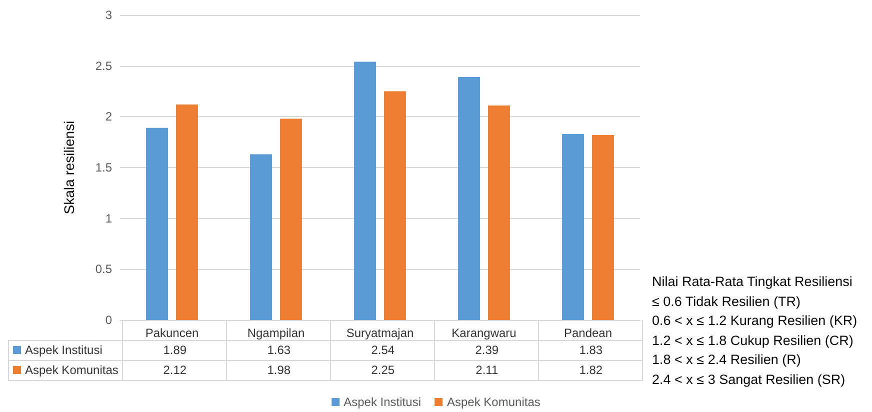  What do you see at coordinates (380, 333) in the screenshot?
I see `x-tick-label: Suryatmajan` at bounding box center [380, 333].